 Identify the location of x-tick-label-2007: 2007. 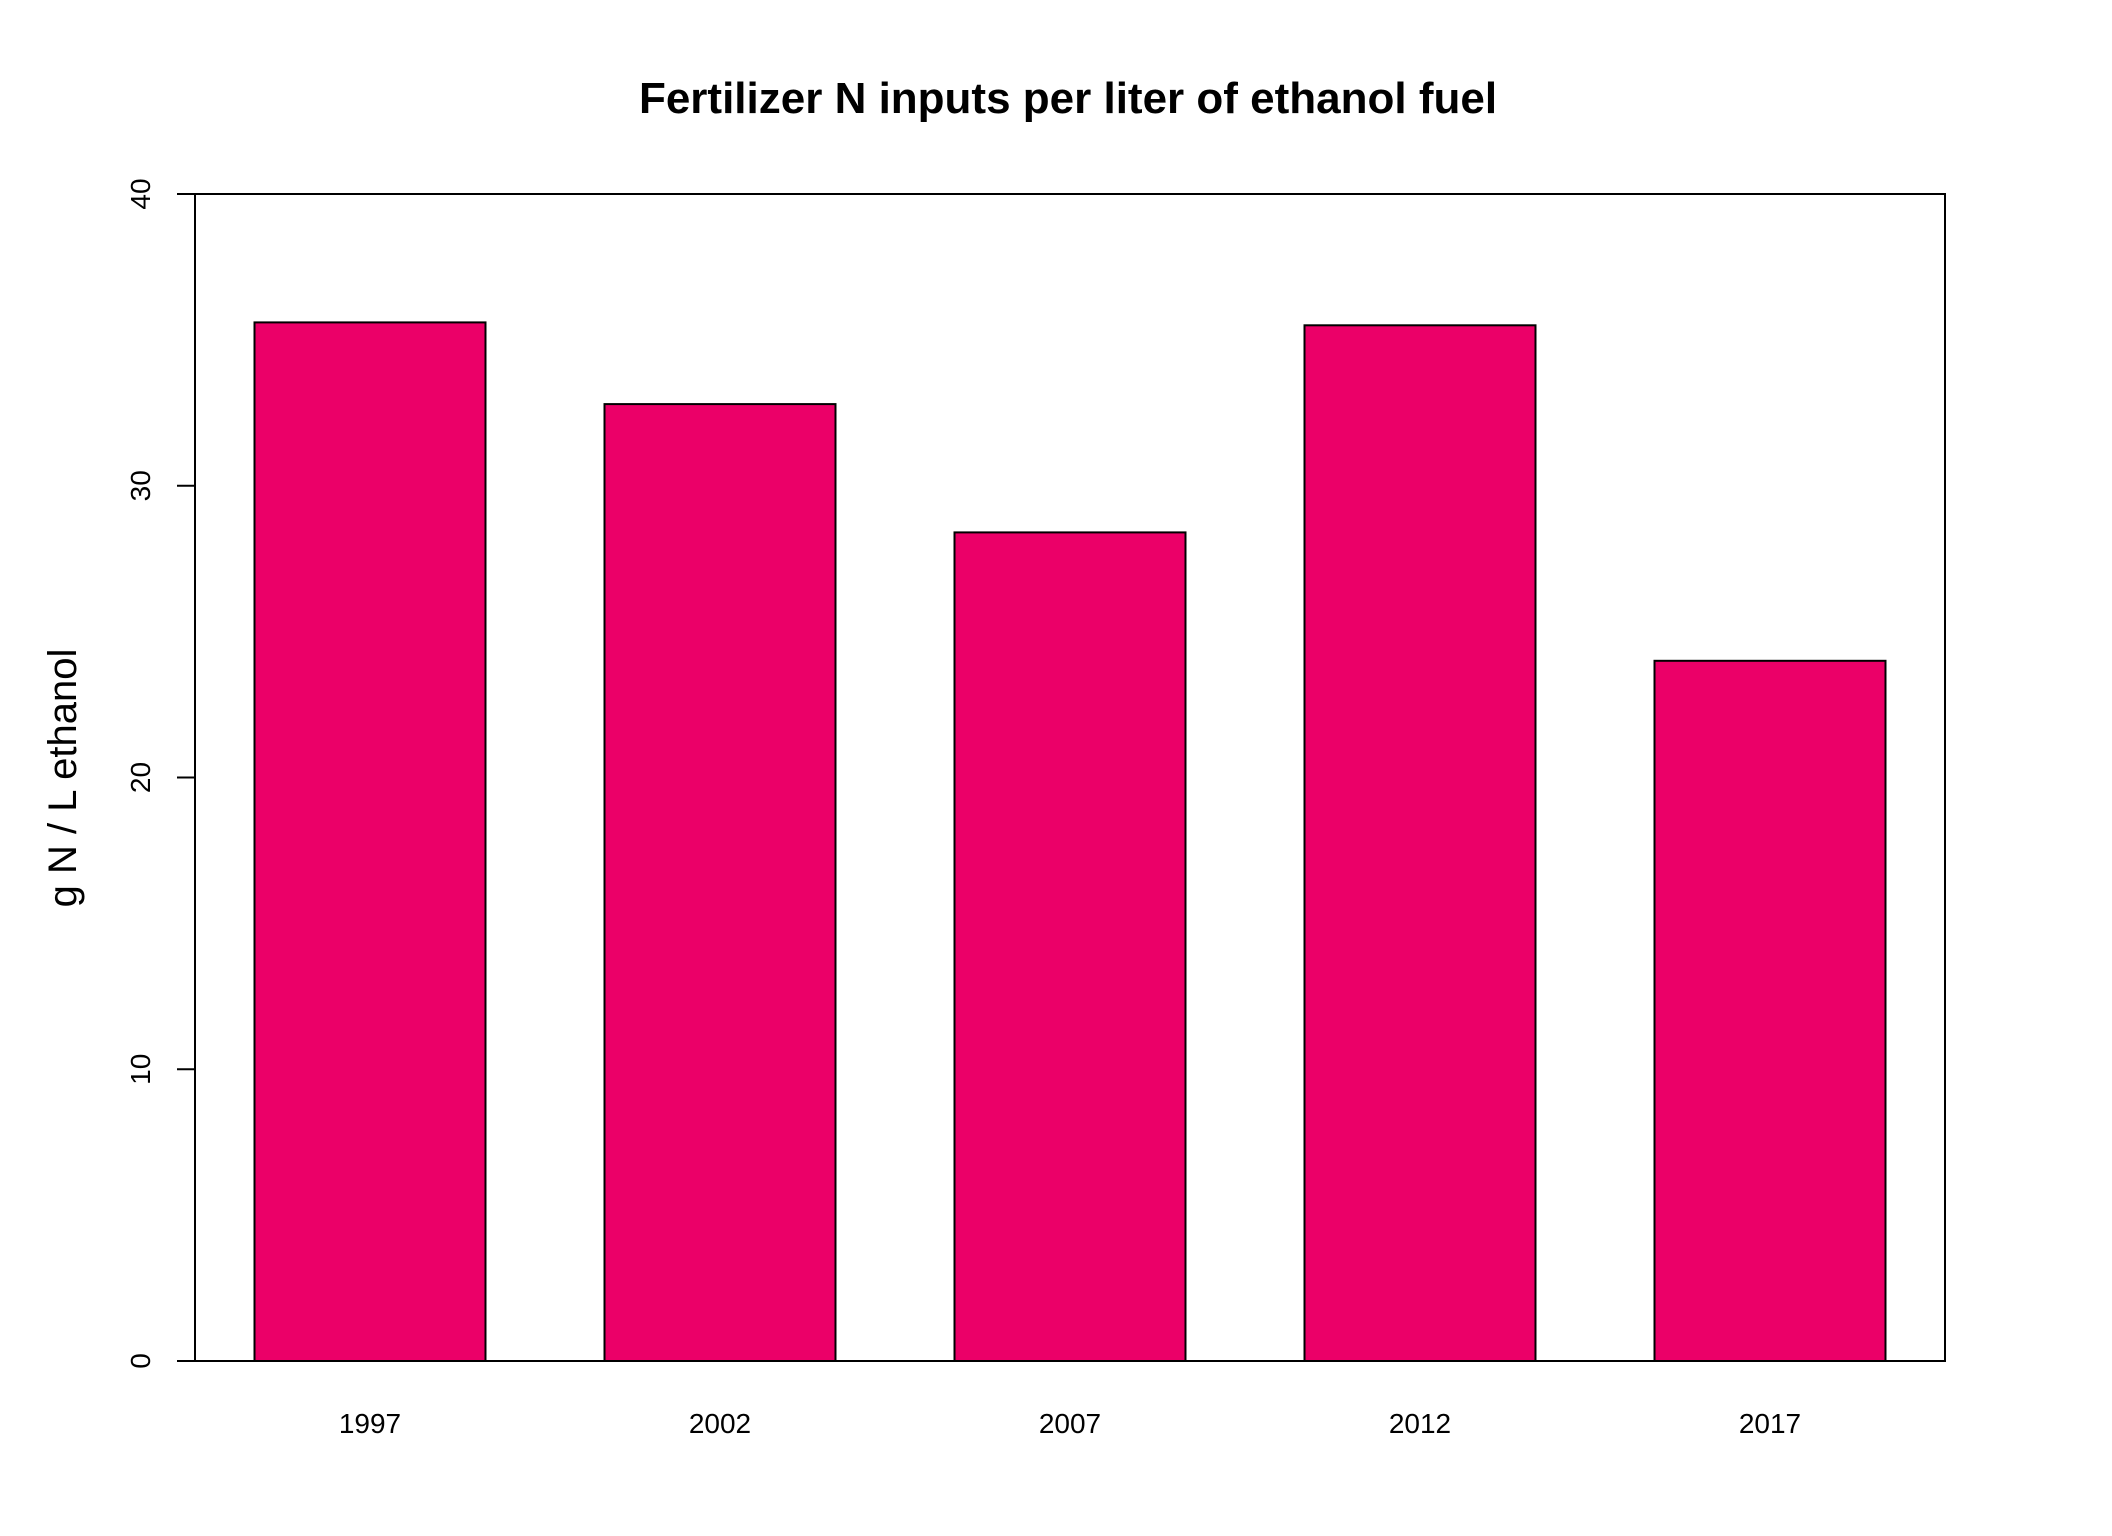
(1070, 1423).